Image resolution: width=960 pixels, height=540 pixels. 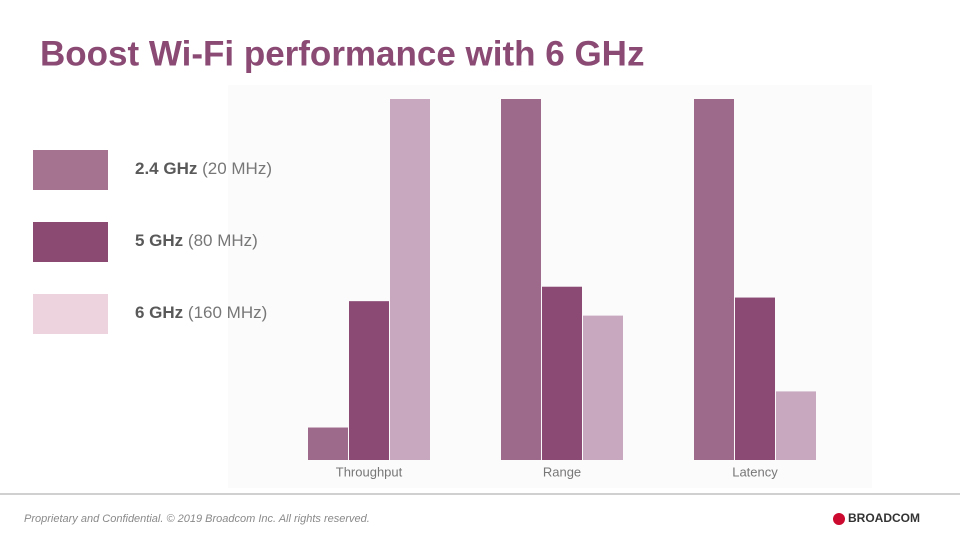 I want to click on legend-label: 5 GHz (80 MHz), so click(x=196, y=240).